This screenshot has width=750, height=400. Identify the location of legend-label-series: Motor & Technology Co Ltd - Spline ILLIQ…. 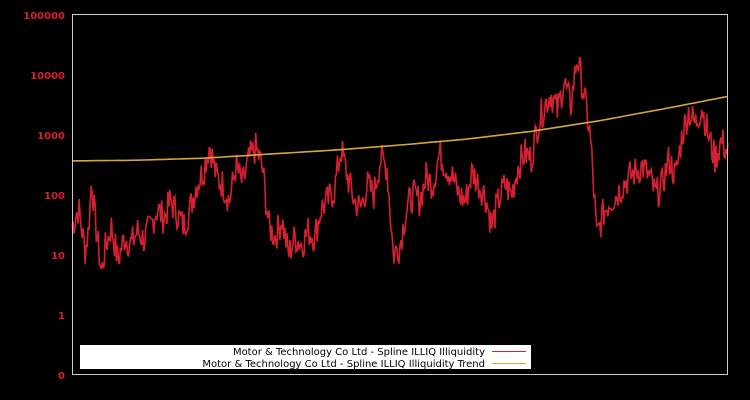
(359, 352).